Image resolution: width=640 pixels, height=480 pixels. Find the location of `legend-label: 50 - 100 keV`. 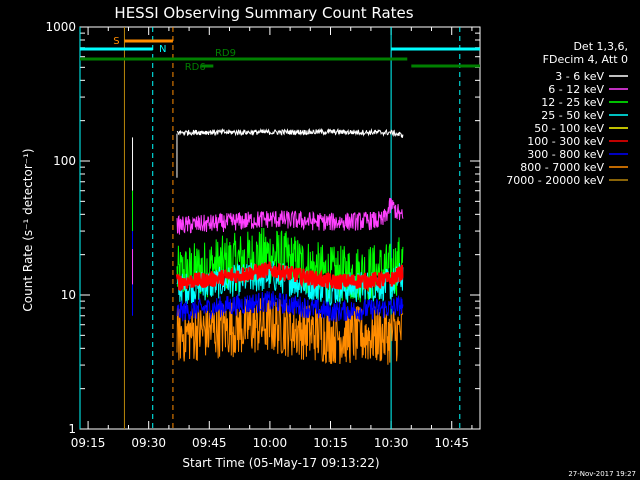

legend-label: 50 - 100 keV is located at coordinates (569, 128).